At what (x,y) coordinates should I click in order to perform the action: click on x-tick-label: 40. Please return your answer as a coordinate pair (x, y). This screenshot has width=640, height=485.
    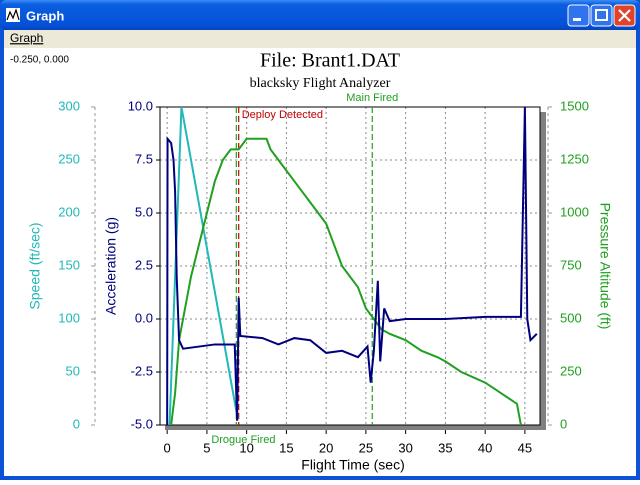
    Looking at the image, I should click on (485, 447).